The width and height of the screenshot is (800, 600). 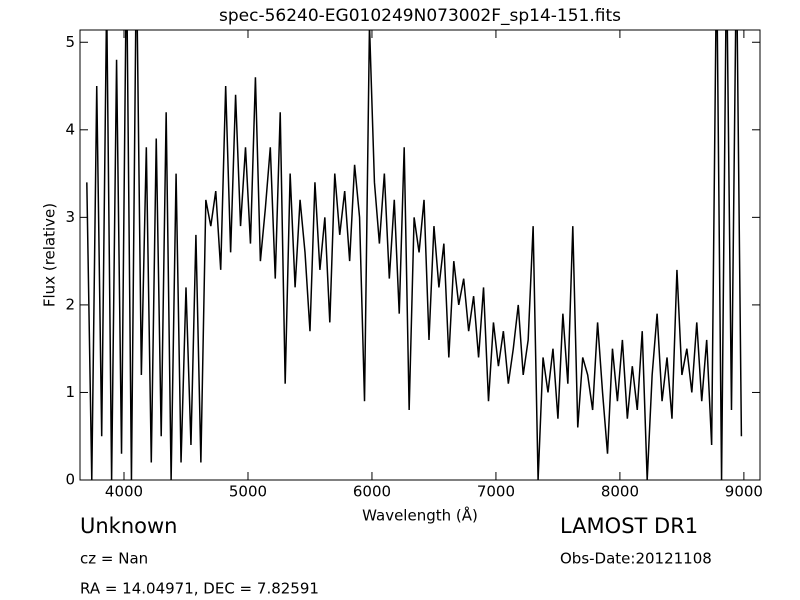 I want to click on y-tick-label: 4, so click(x=70, y=129).